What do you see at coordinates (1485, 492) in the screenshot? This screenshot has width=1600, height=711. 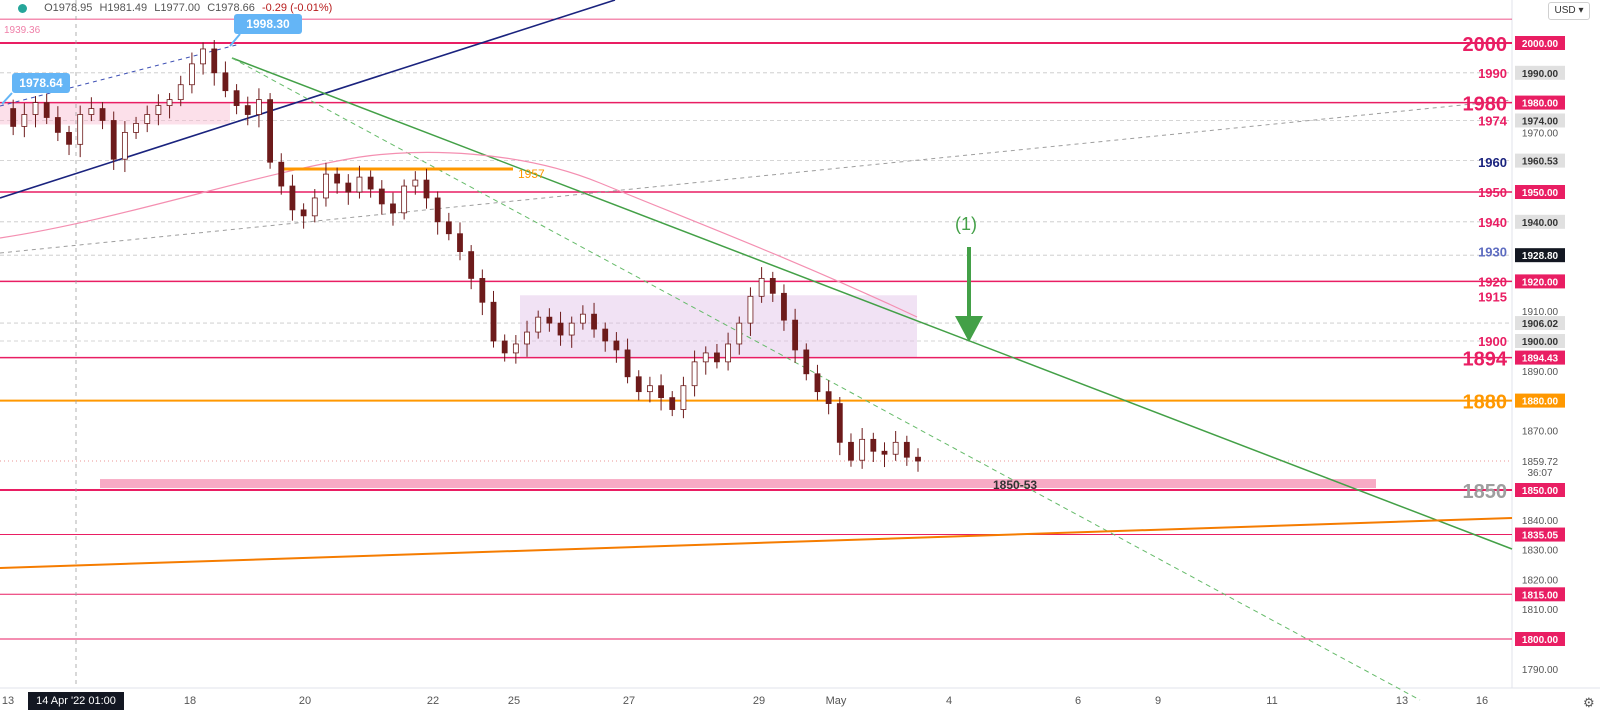 I see `level-annotation: 1850` at bounding box center [1485, 492].